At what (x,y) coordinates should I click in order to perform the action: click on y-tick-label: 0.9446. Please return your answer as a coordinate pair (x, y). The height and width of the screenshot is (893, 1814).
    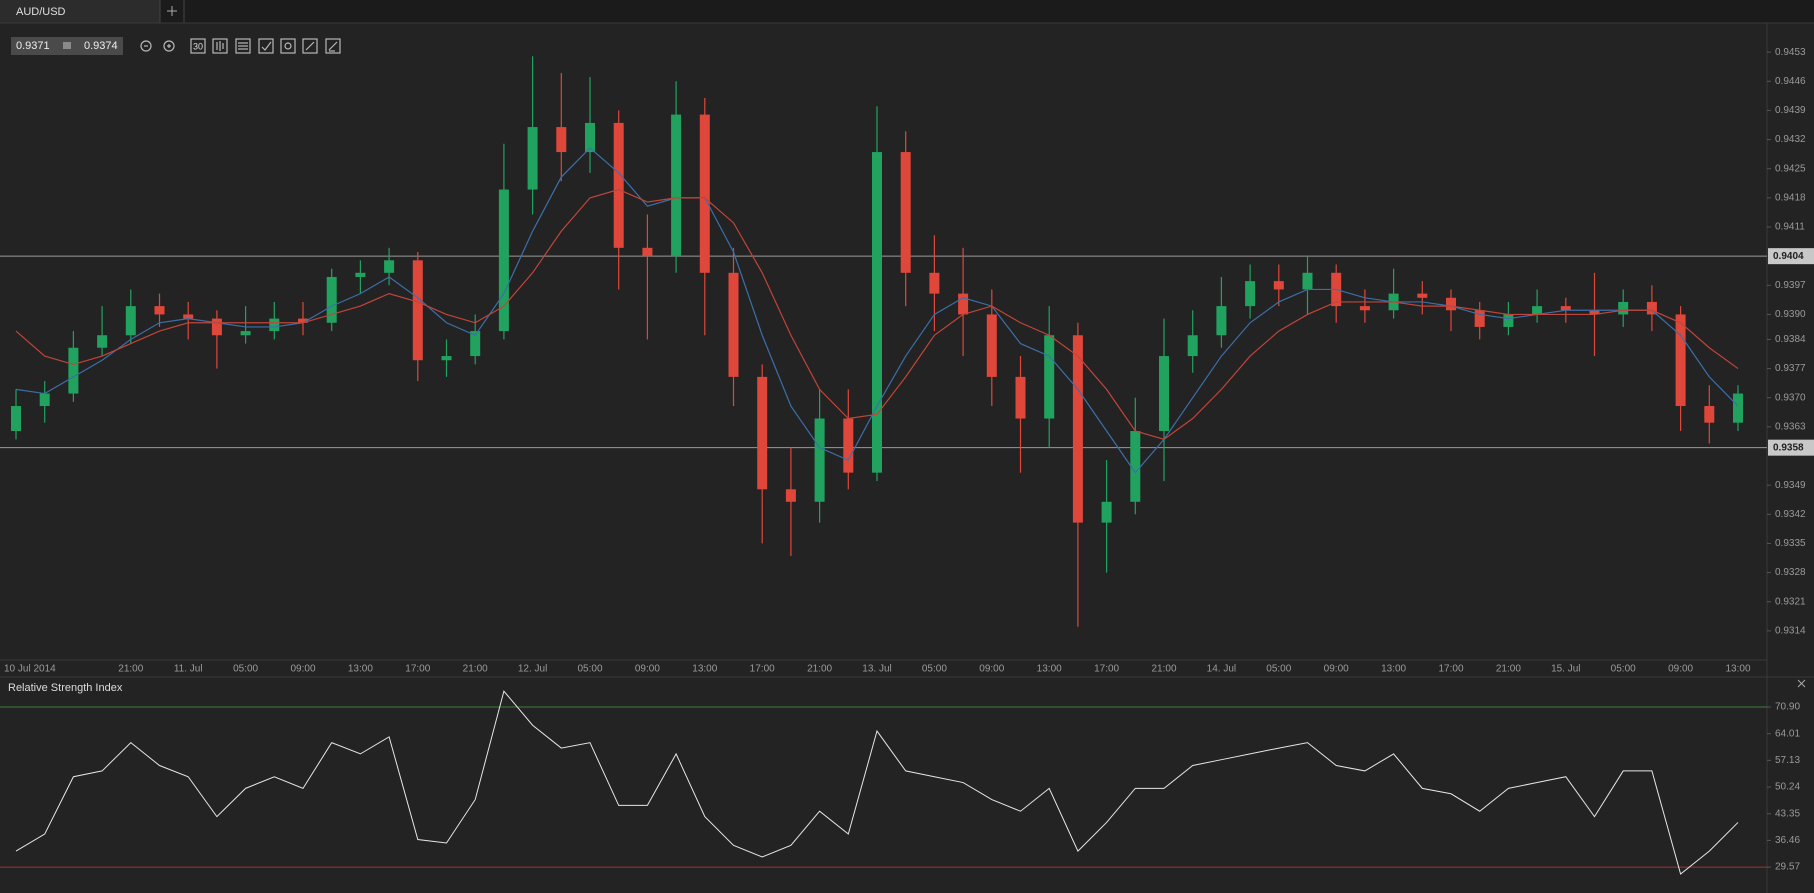
    Looking at the image, I should click on (1790, 81).